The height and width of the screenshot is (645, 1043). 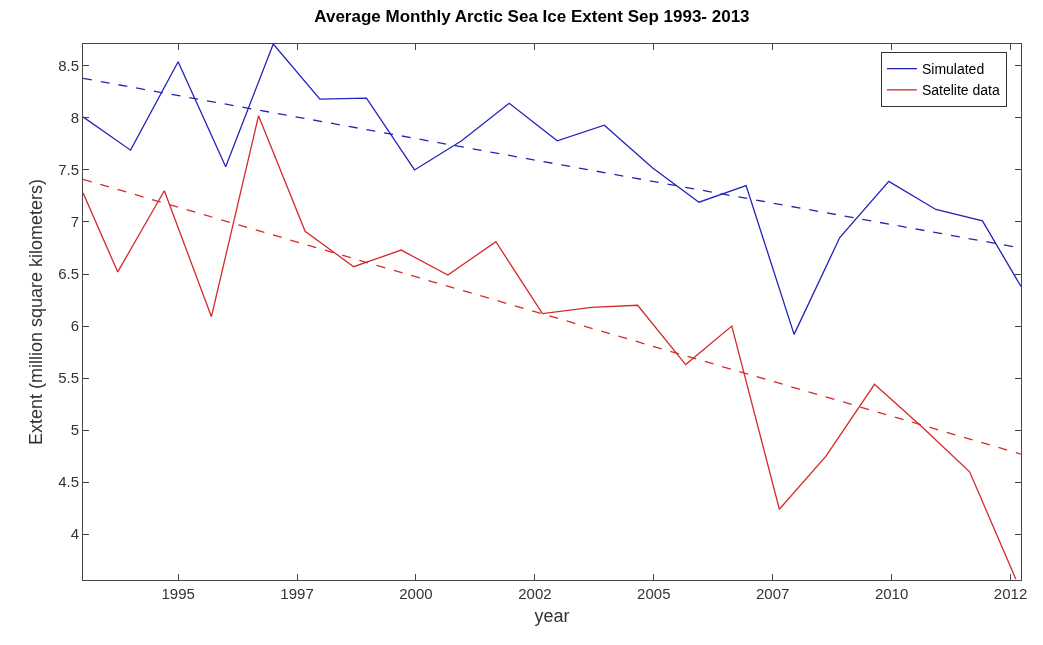 I want to click on x-tick-label: 1997, so click(x=297, y=593).